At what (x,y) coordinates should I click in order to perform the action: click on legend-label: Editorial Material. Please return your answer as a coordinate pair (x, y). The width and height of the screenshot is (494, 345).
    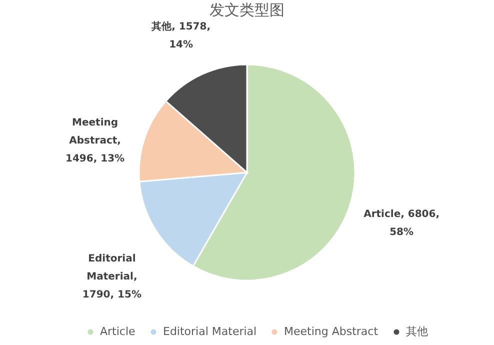
    Looking at the image, I should click on (210, 331).